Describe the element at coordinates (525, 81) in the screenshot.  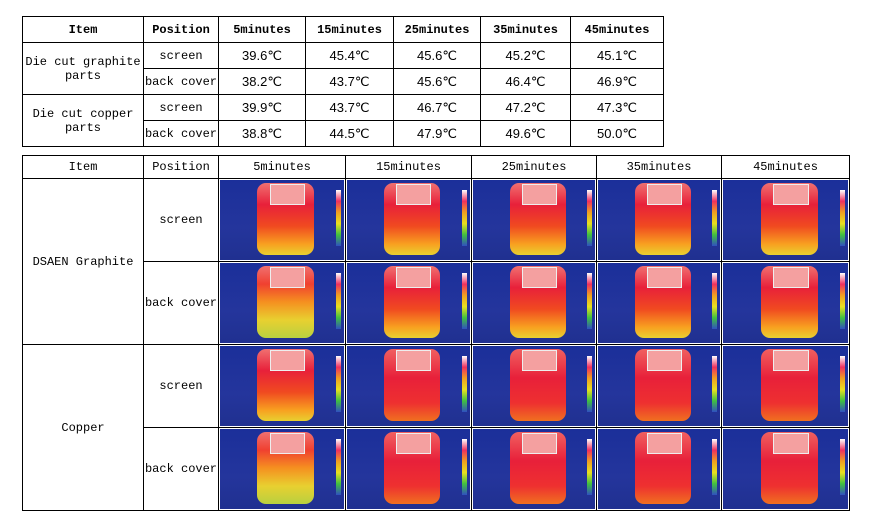
I see `value-cell: 46.4℃` at that location.